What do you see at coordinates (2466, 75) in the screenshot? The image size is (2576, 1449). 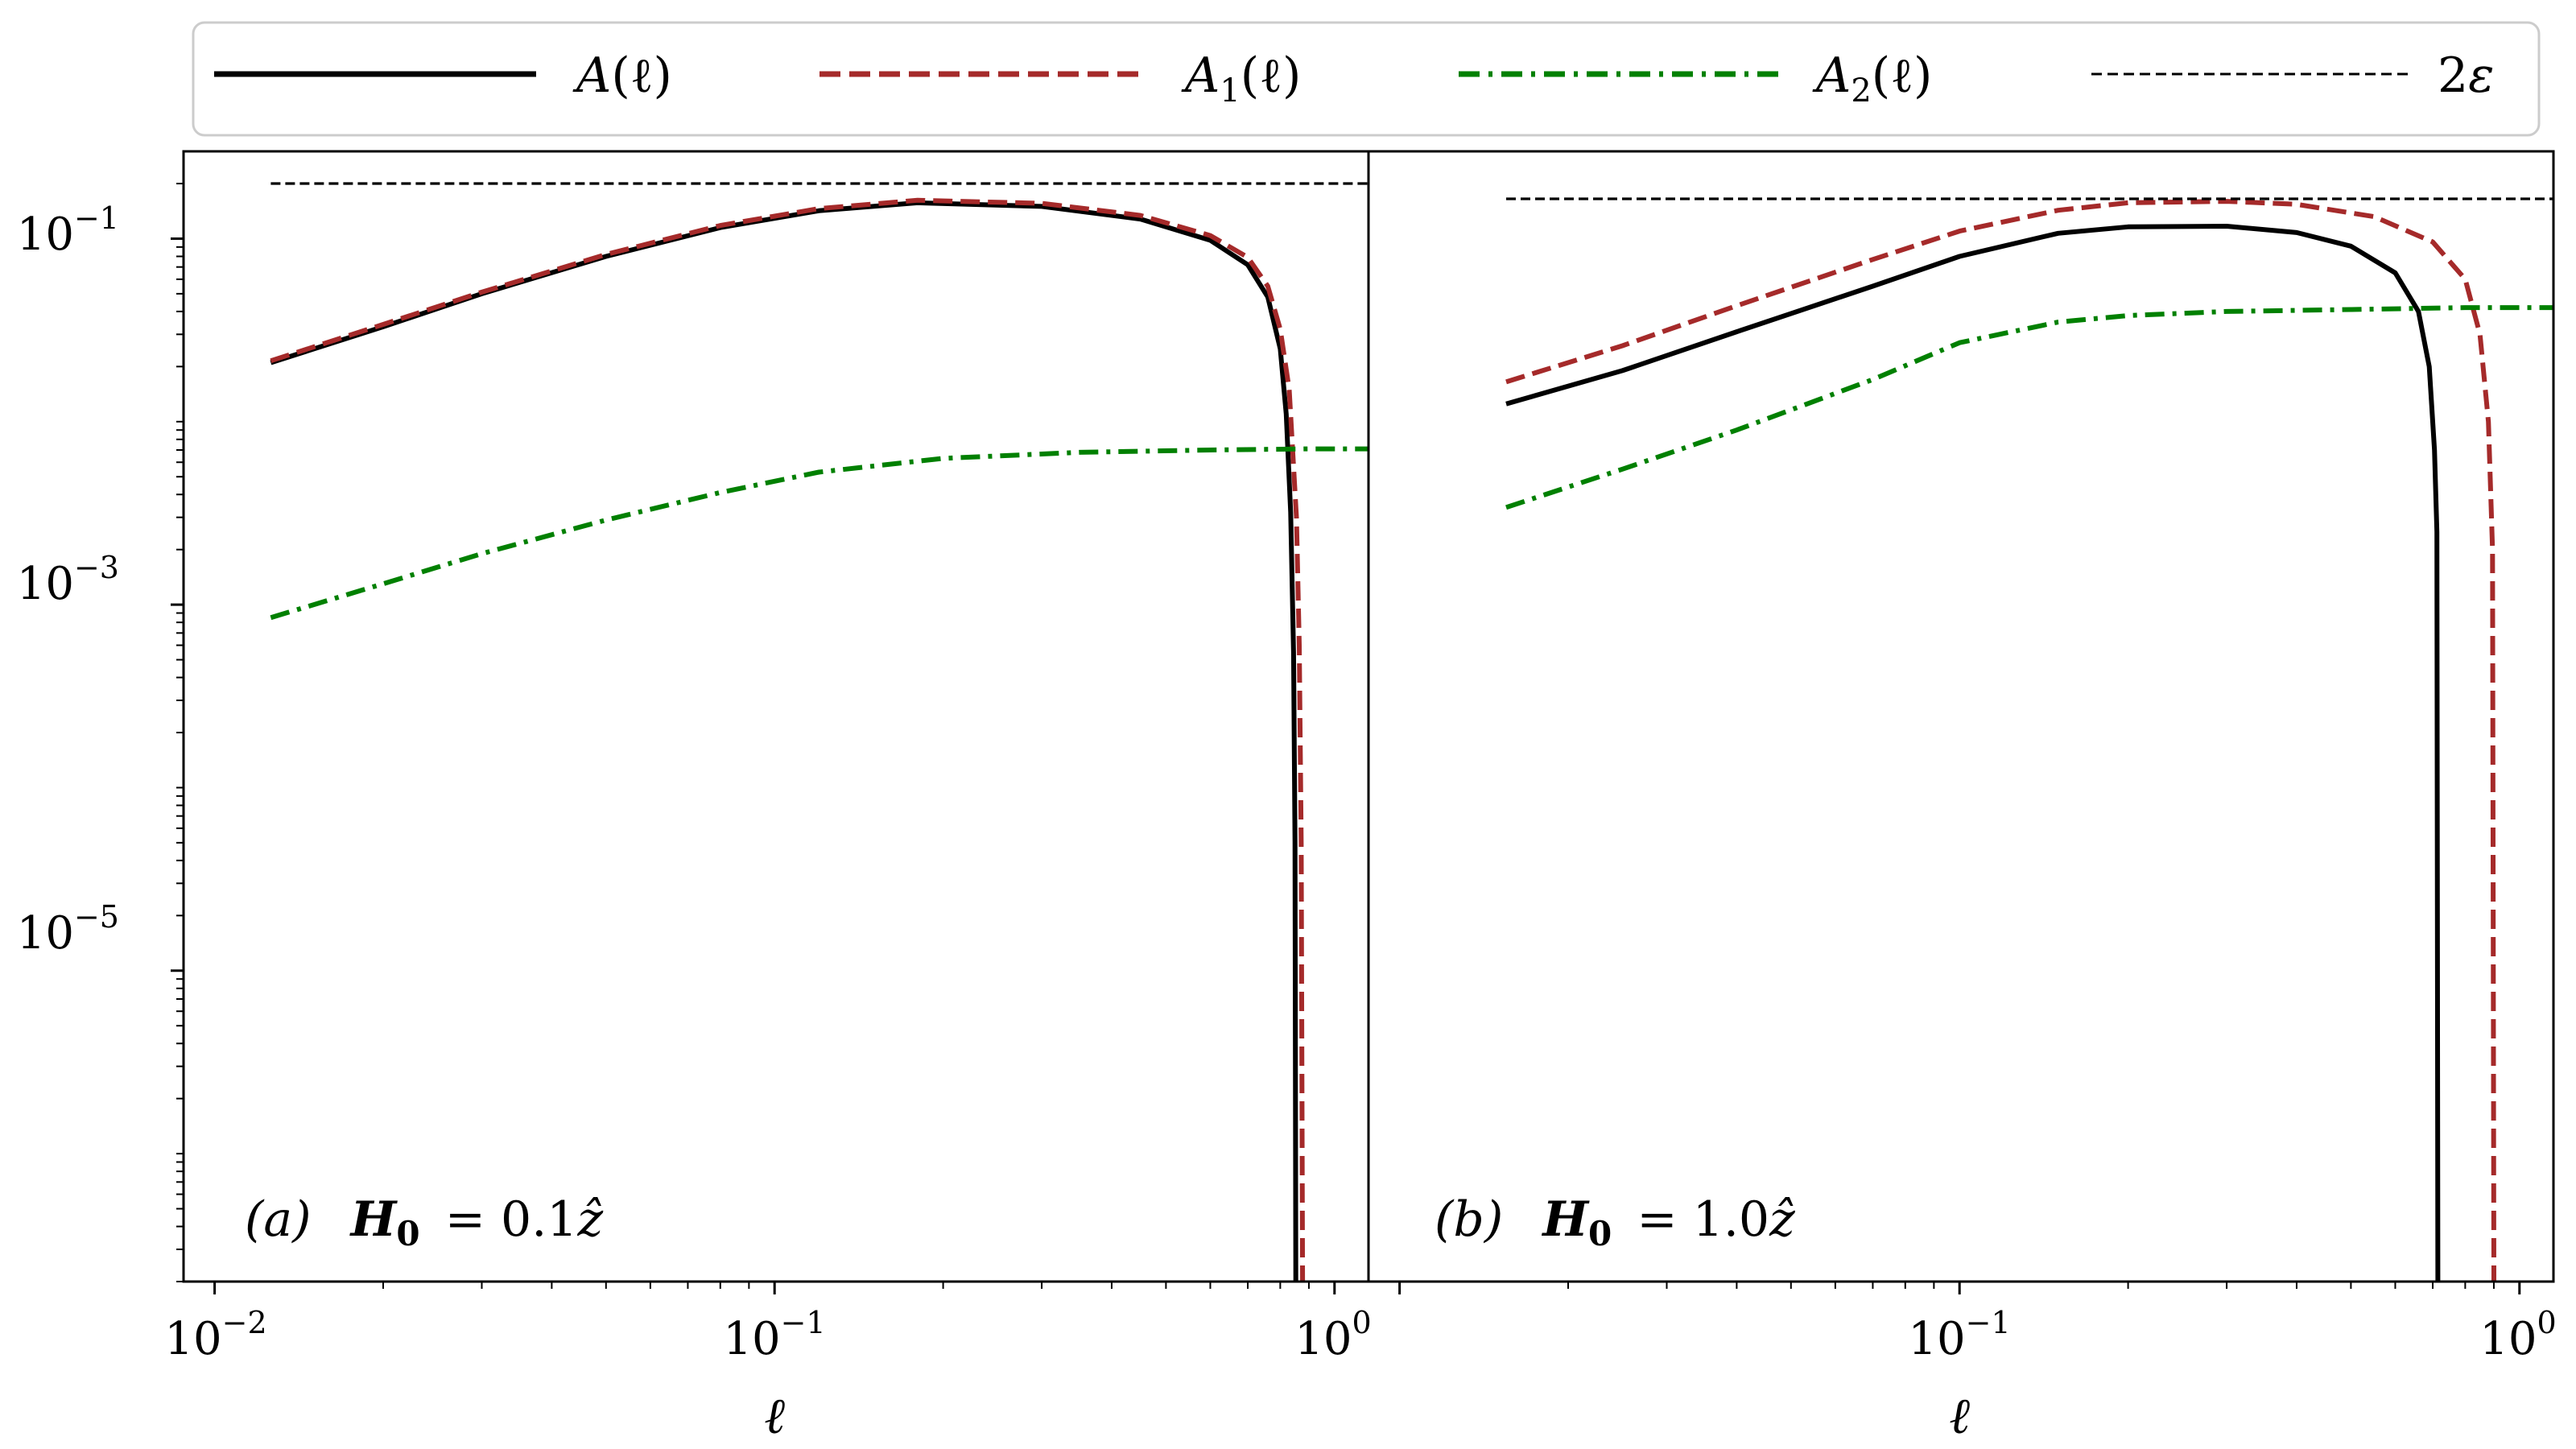 I see `legend-label-2eps: 2ε` at bounding box center [2466, 75].